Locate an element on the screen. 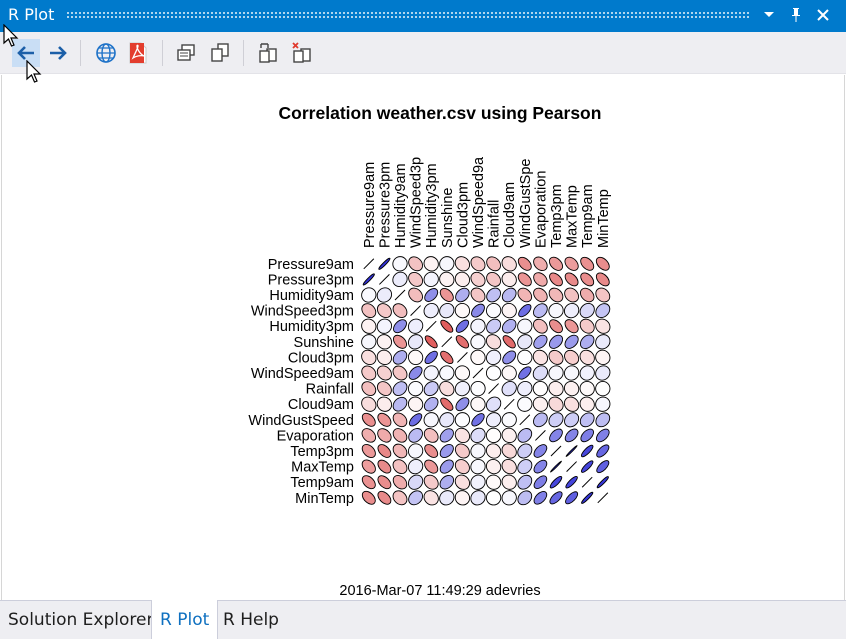 The height and width of the screenshot is (639, 846). tab-r-help: R Help is located at coordinates (251, 620).